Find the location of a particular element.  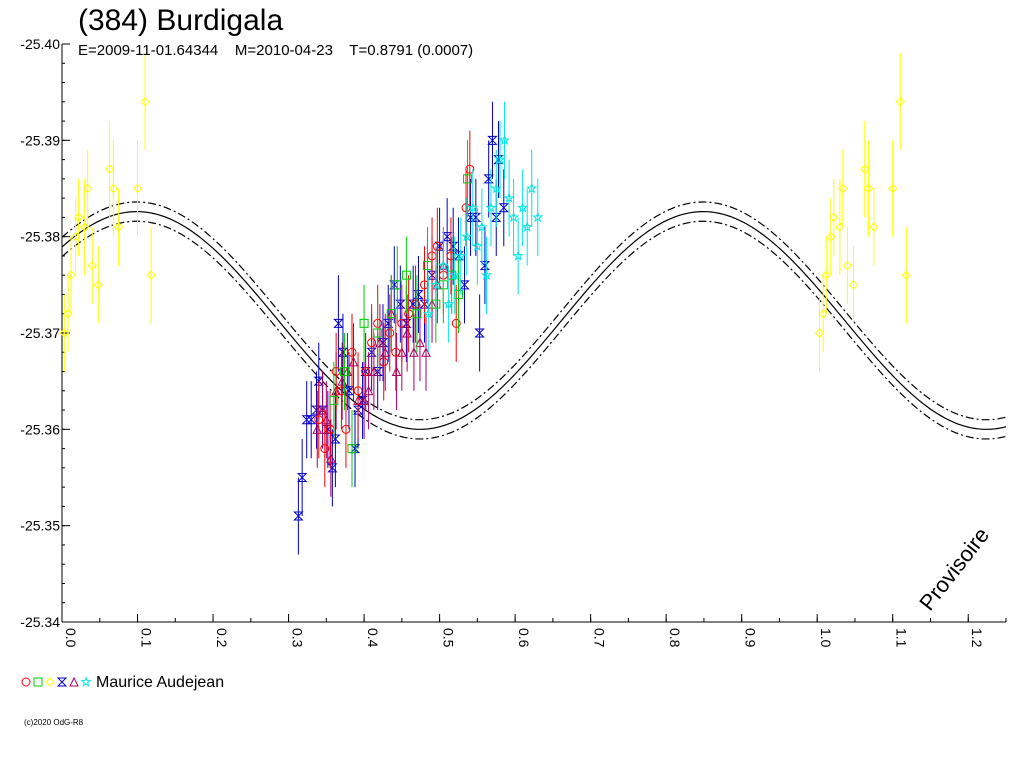

legend-observer: Maurice Audejean is located at coordinates (160, 682).